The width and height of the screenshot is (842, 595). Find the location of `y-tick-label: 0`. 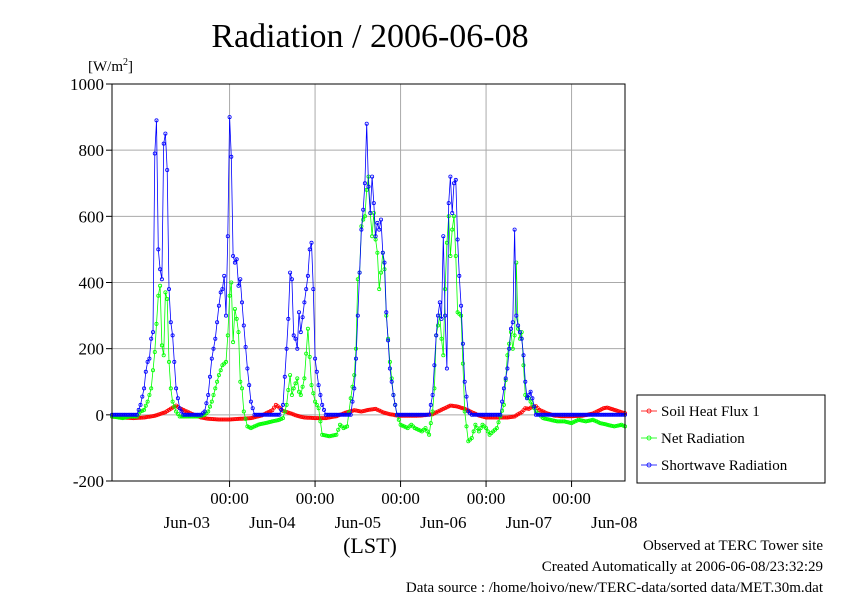

y-tick-label: 0 is located at coordinates (100, 415).